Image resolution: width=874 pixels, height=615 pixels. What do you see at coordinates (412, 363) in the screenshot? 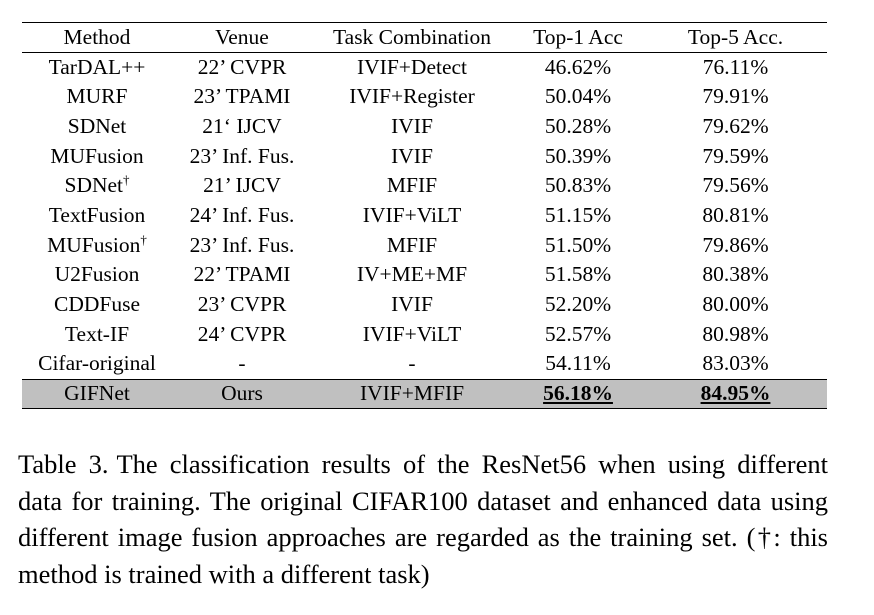
I see `cell-task: -` at bounding box center [412, 363].